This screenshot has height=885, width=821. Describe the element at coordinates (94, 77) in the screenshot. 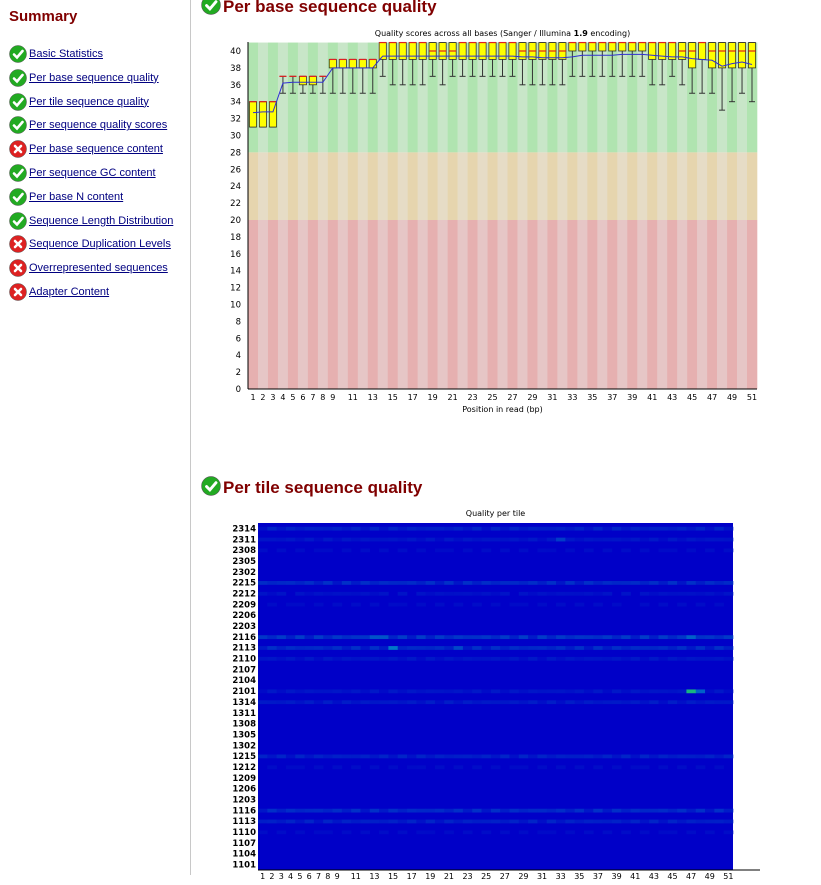

I see `sidebar-link: Per base sequence quality` at that location.